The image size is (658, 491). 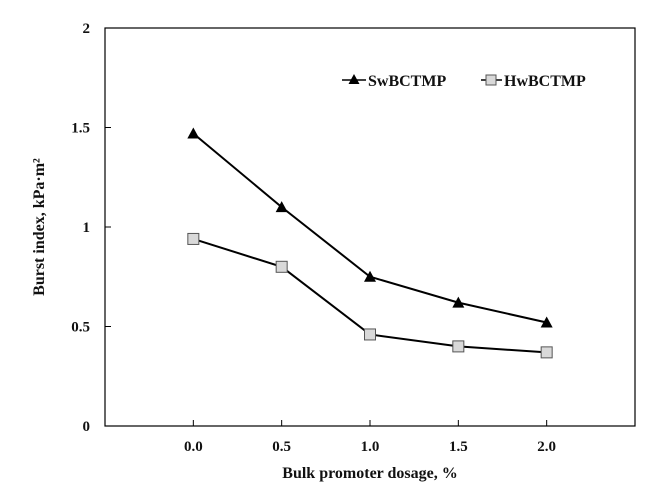 I want to click on y-tick-label: 2, so click(x=87, y=29).